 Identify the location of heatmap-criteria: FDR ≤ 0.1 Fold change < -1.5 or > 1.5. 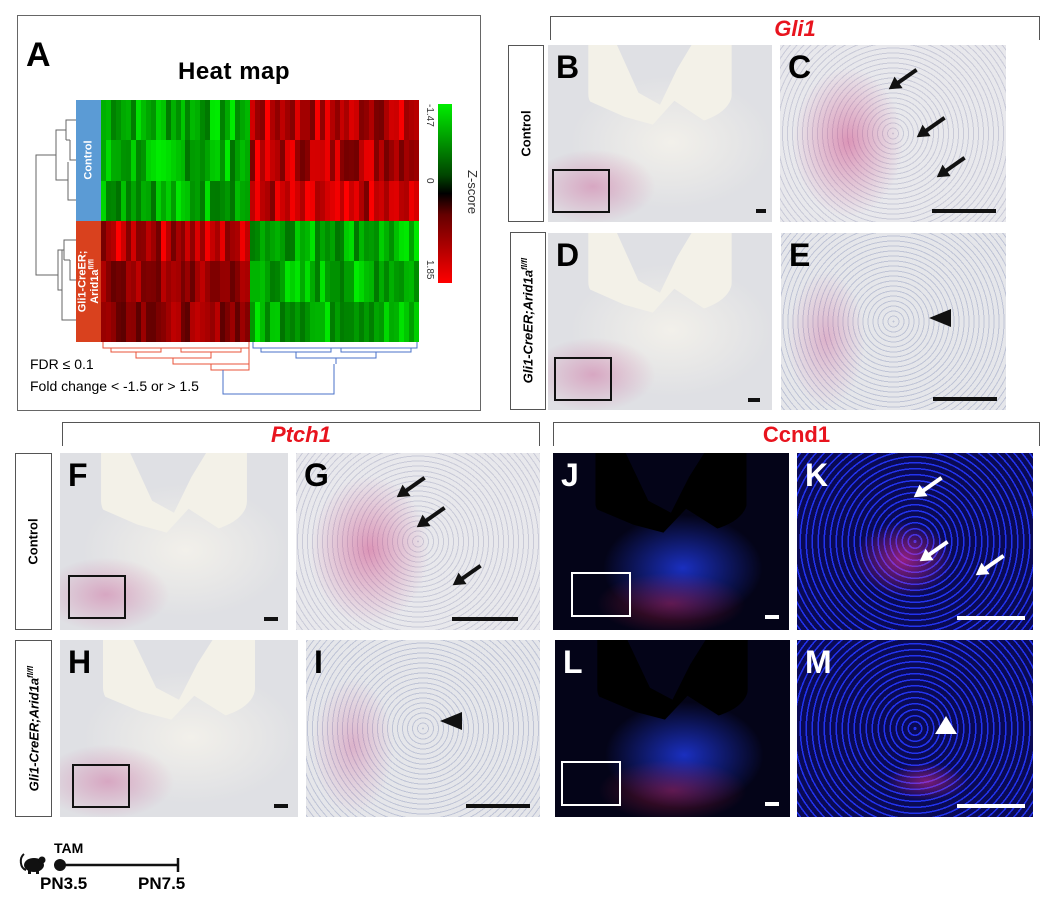
(114, 375).